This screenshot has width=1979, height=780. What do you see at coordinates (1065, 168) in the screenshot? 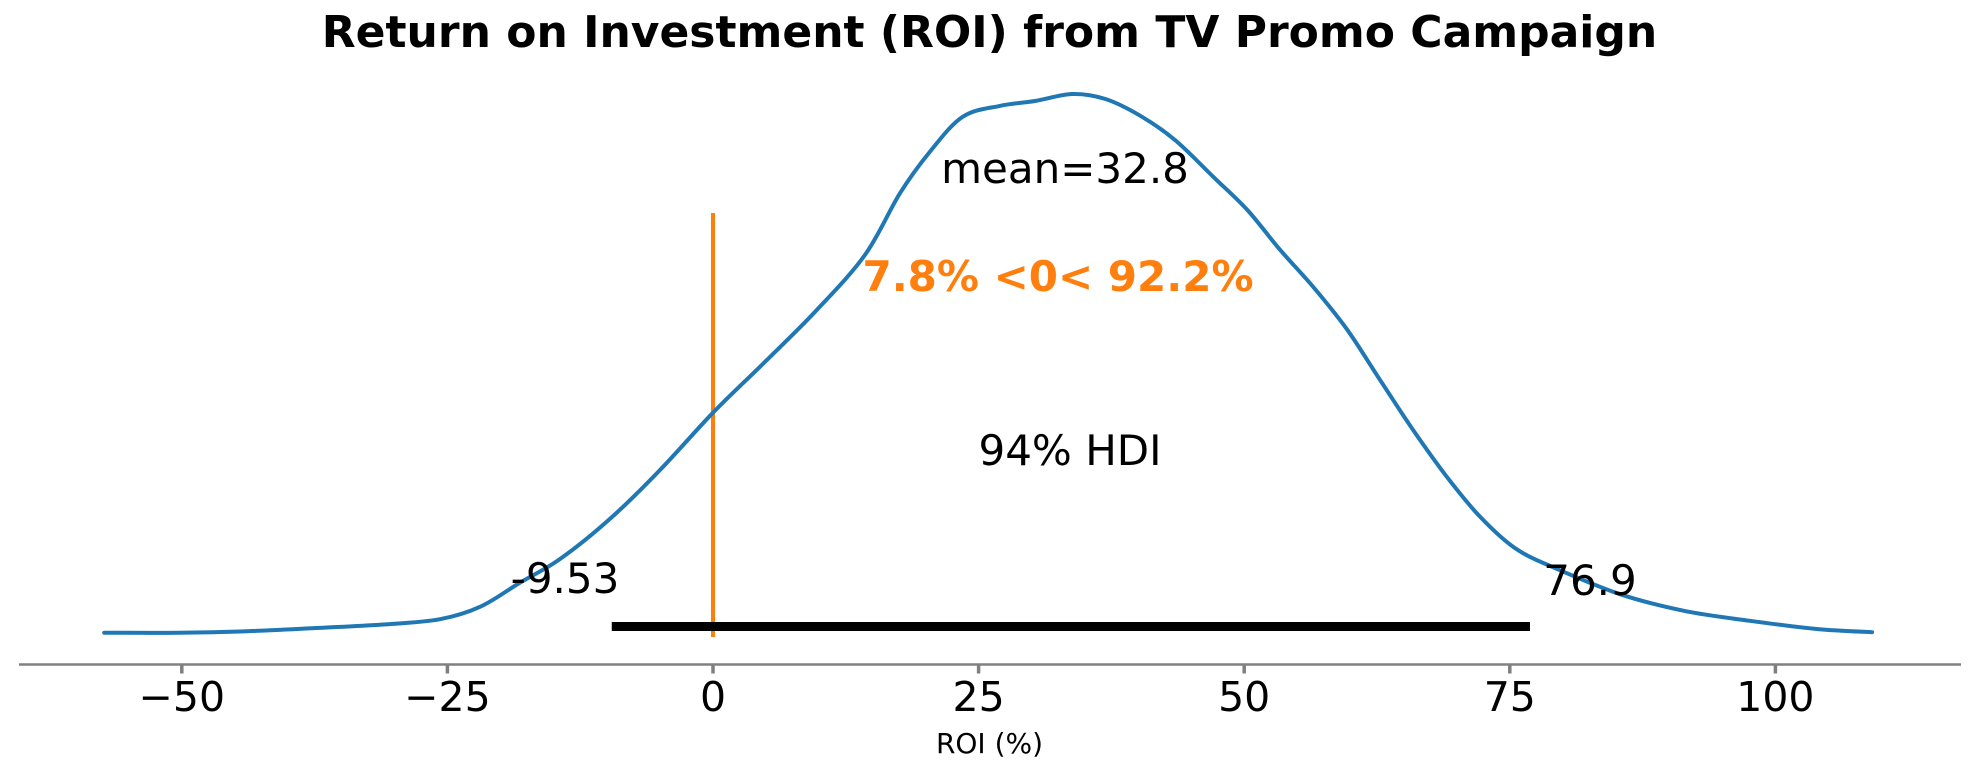
I see `mean-annotation: mean=32.8` at bounding box center [1065, 168].